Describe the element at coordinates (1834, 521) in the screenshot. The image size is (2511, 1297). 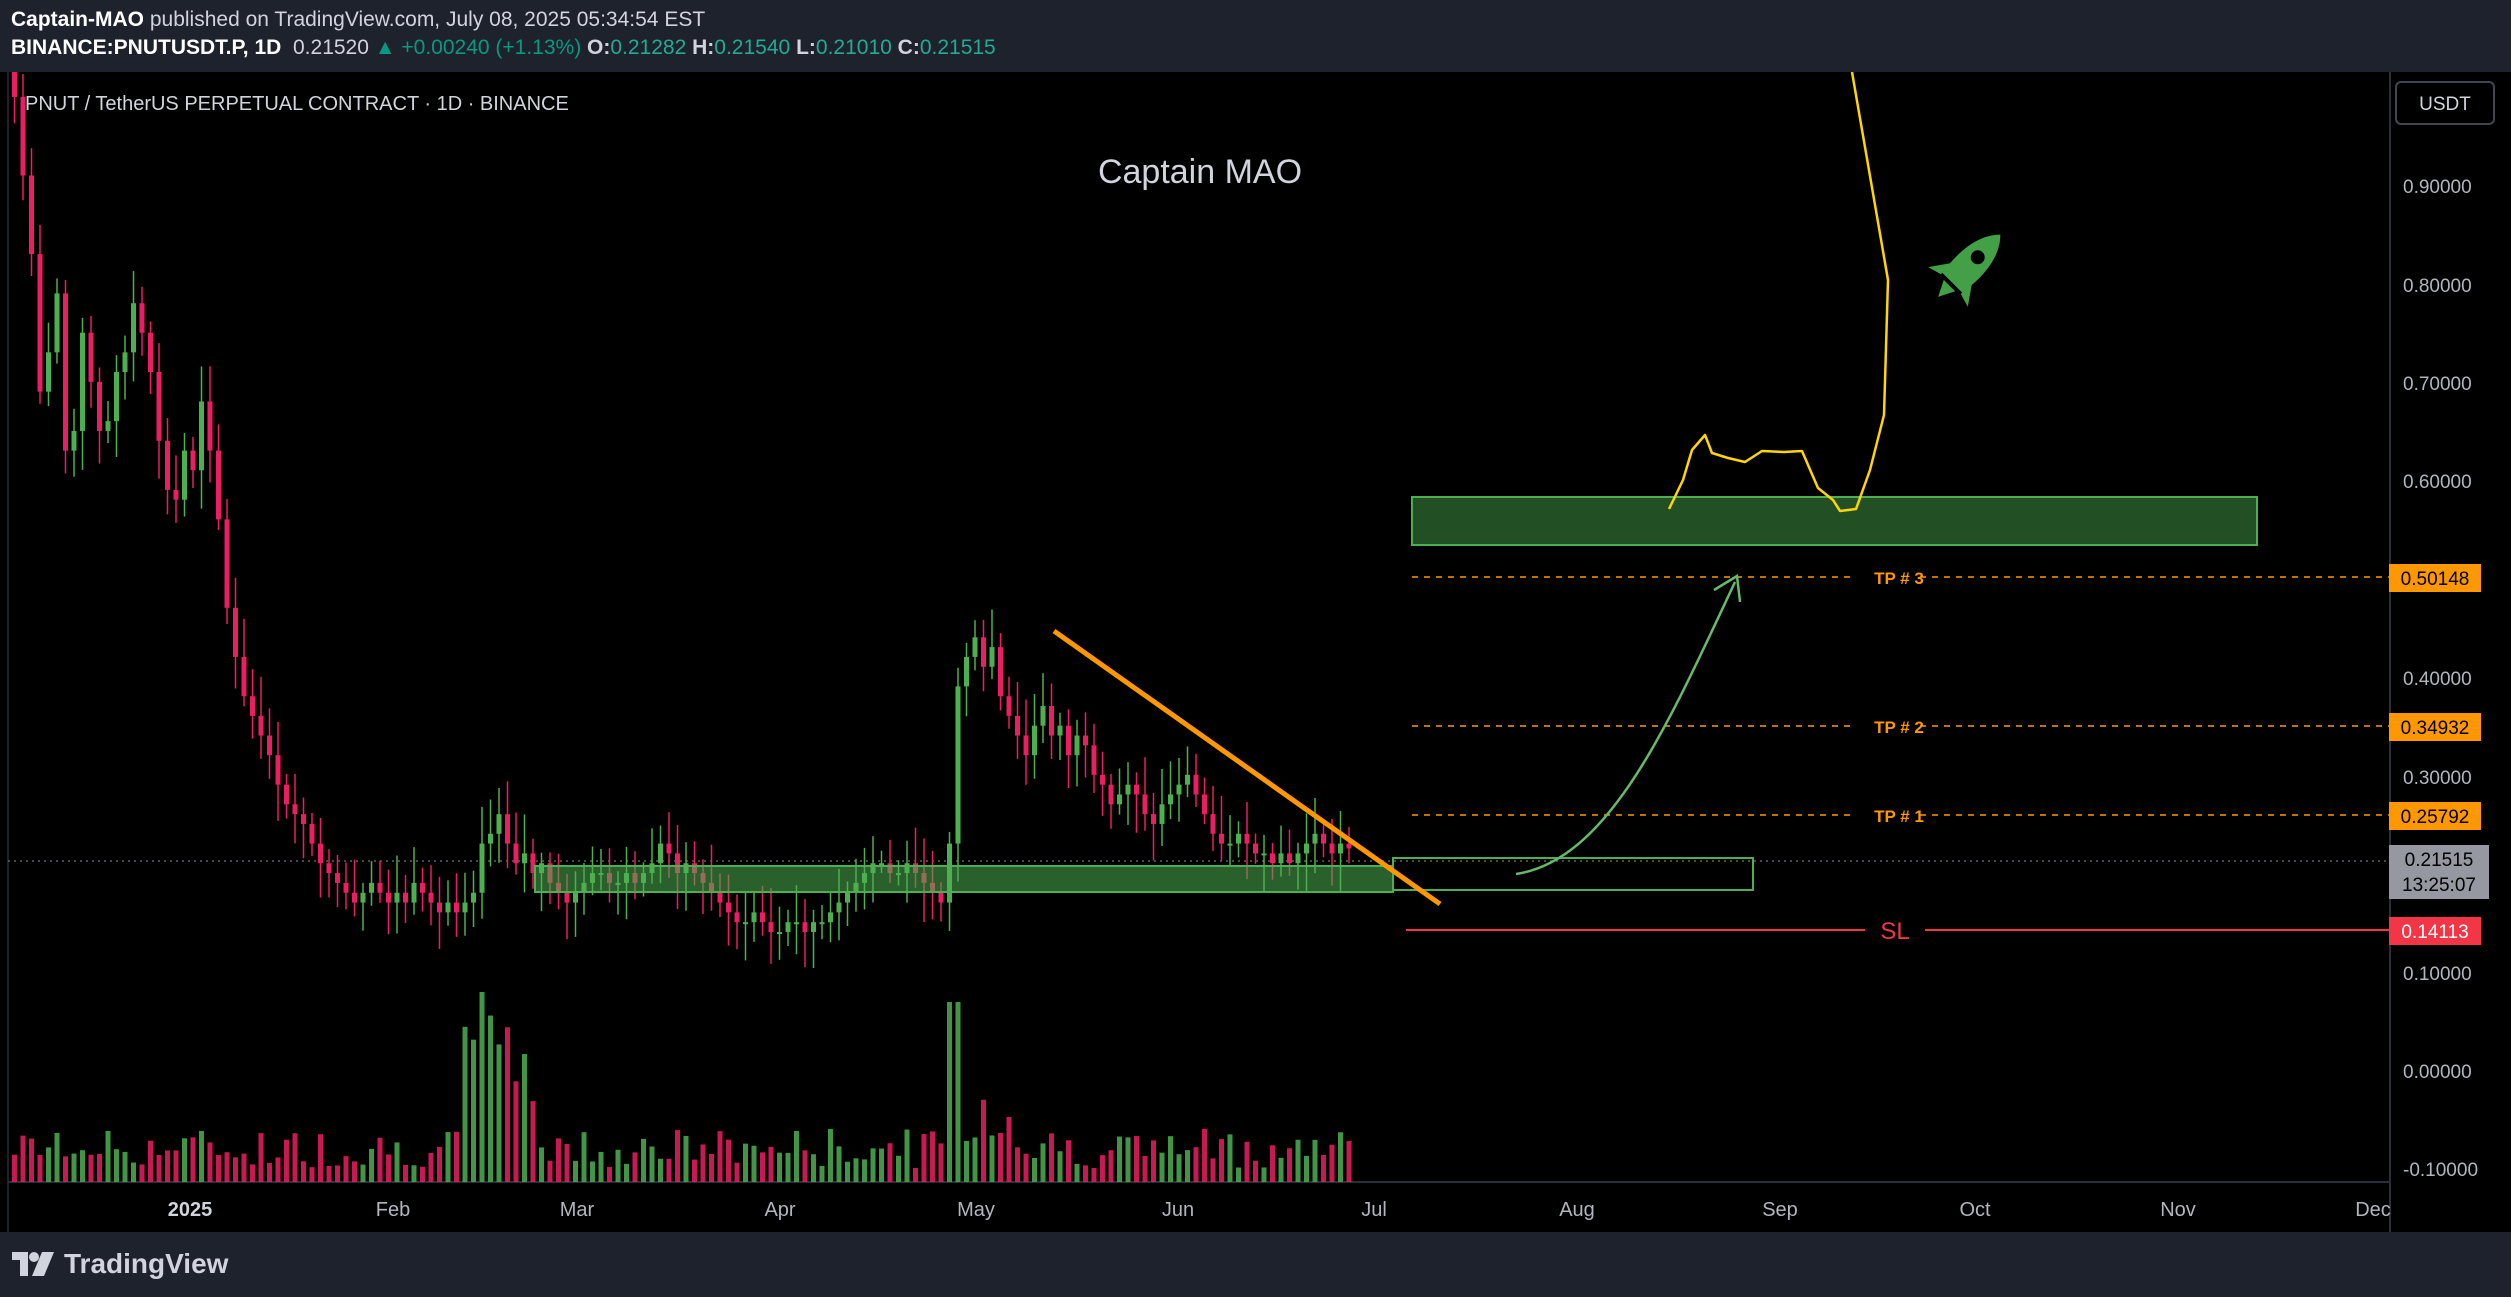
I see `target-zone` at that location.